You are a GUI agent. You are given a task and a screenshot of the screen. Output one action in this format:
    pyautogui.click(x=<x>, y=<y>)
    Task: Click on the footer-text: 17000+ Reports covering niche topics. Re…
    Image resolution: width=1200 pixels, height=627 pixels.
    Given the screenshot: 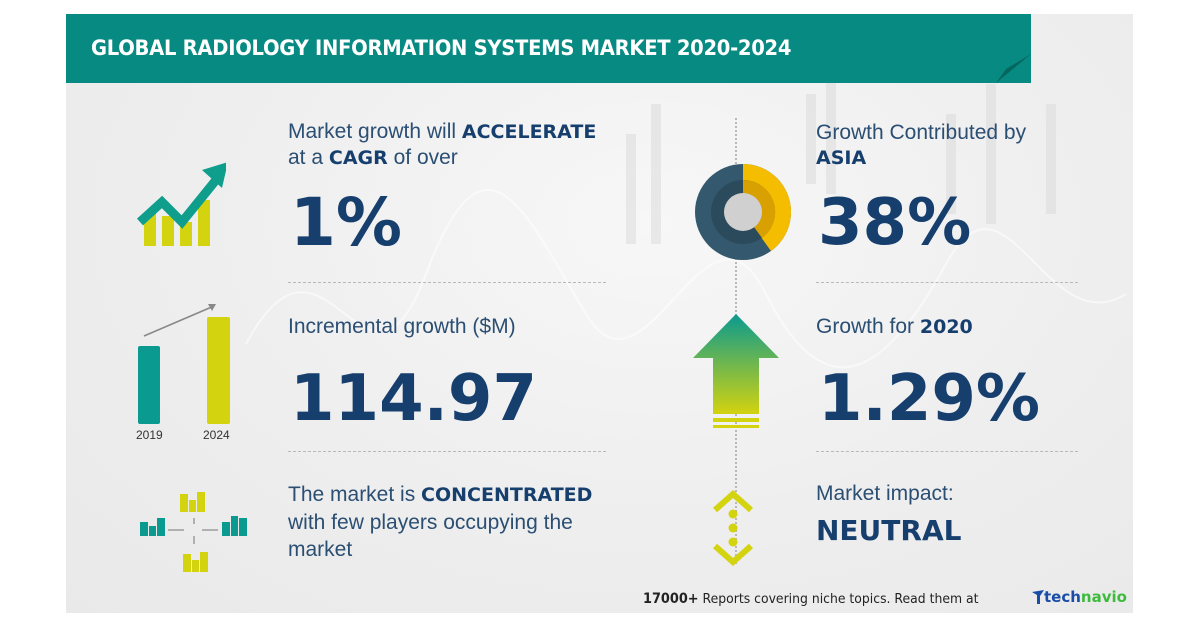 What is the action you would take?
    pyautogui.click(x=811, y=599)
    